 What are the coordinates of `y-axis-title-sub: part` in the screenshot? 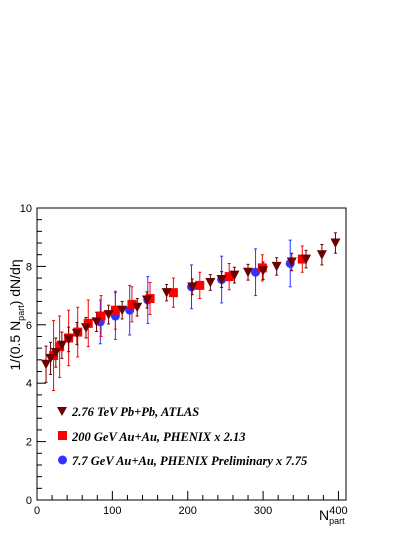 It's located at (21, 313).